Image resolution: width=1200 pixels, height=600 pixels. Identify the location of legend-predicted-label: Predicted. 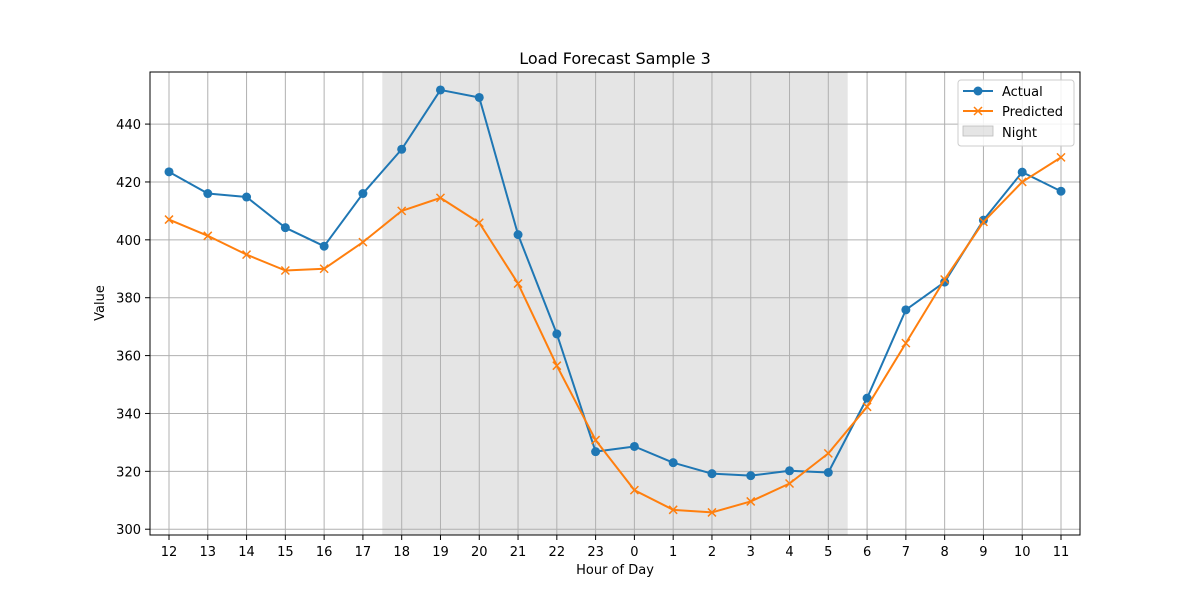
(1032, 112).